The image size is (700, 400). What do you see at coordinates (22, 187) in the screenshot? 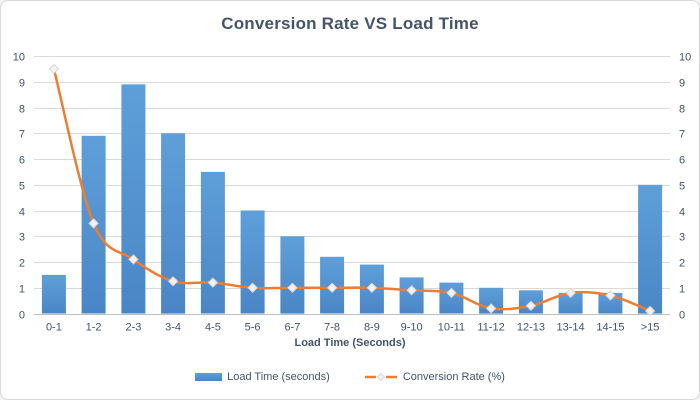
I see `y-tick-label-left: 5` at bounding box center [22, 187].